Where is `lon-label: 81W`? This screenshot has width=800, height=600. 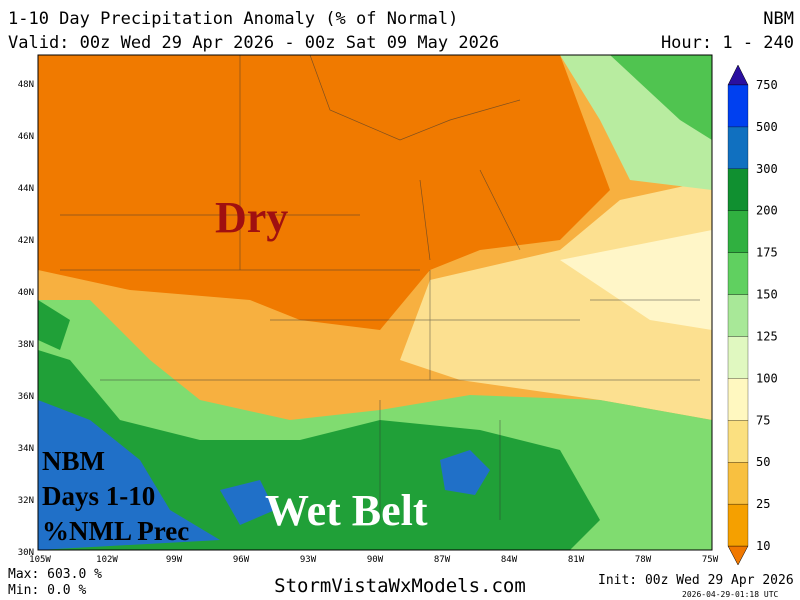 lon-label: 81W is located at coordinates (576, 560).